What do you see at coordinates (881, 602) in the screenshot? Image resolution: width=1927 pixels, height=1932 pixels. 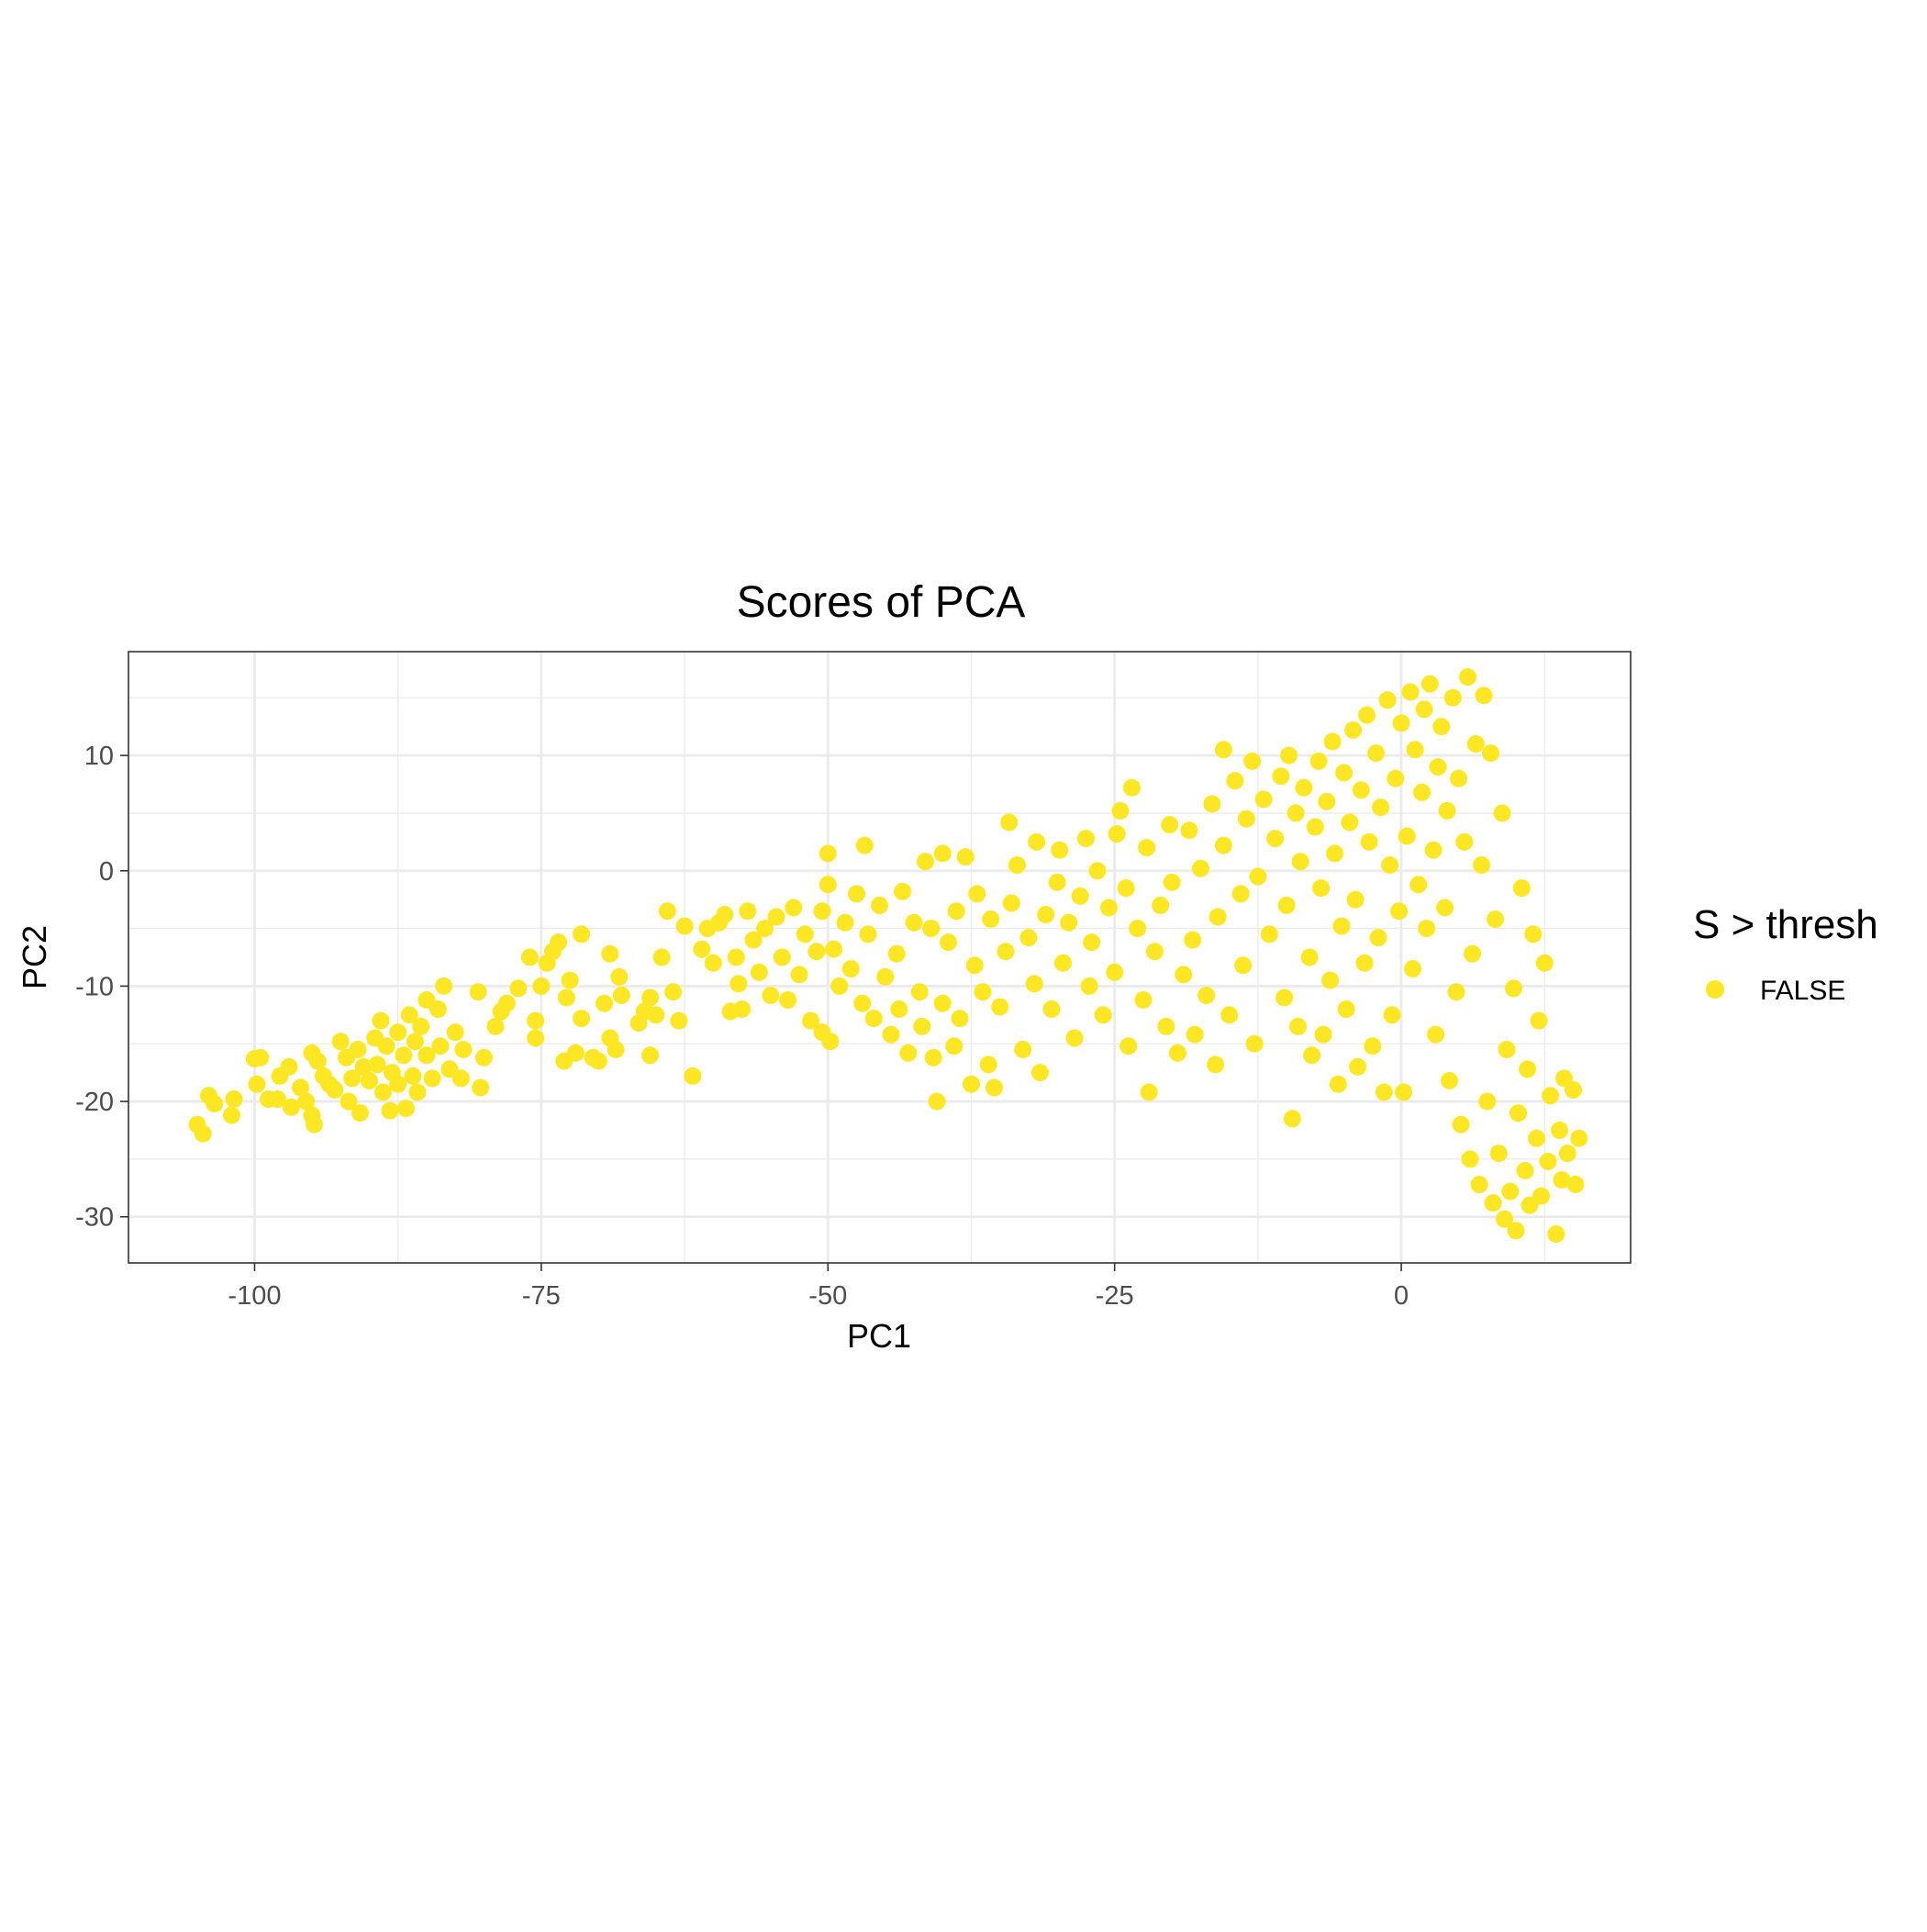 I see `chart-title: Scores of PCA` at bounding box center [881, 602].